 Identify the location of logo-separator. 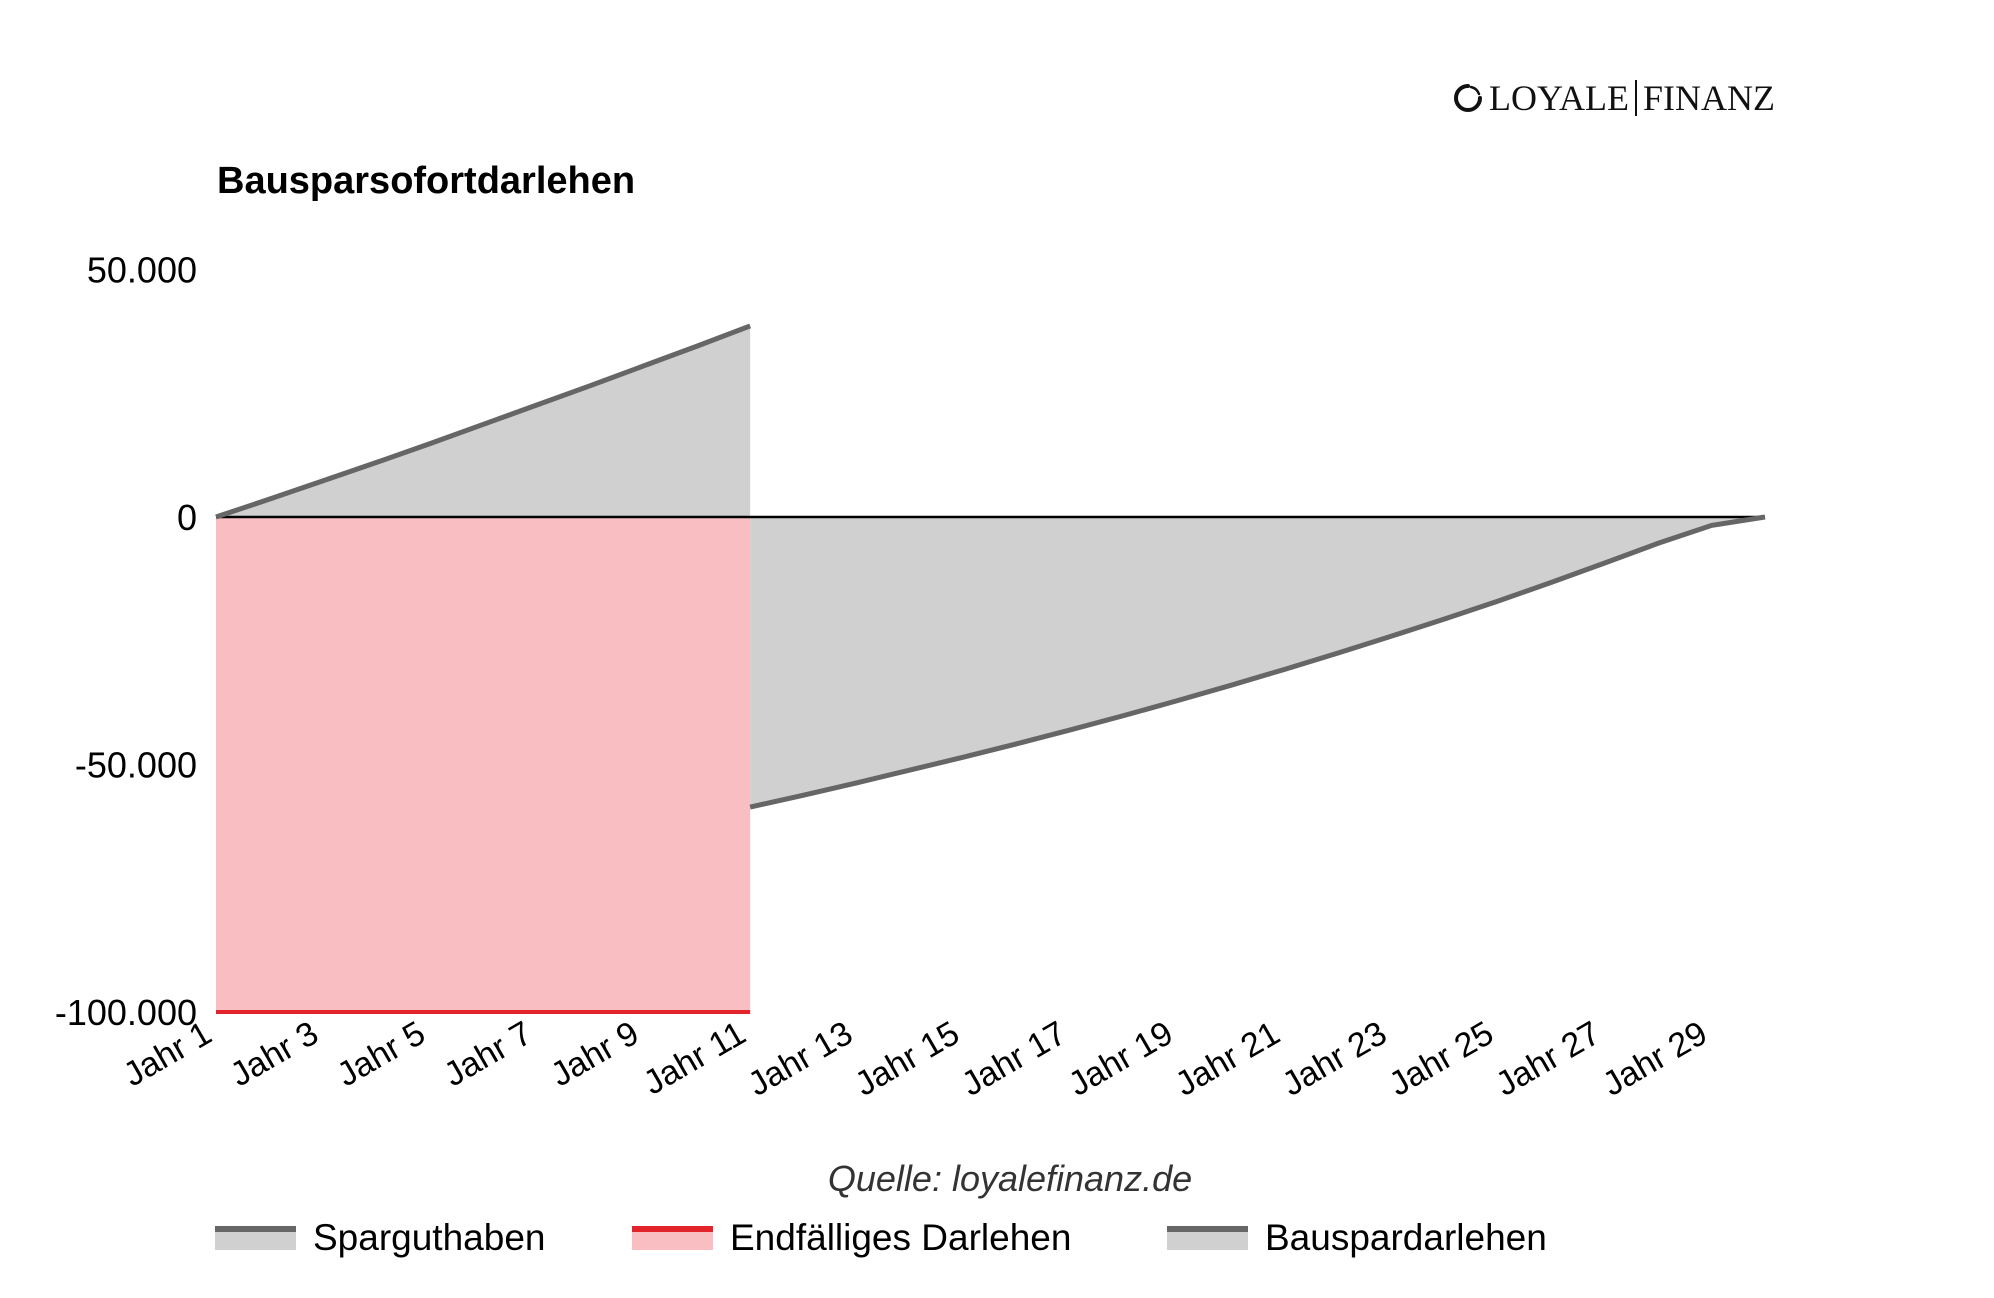
(1635, 98).